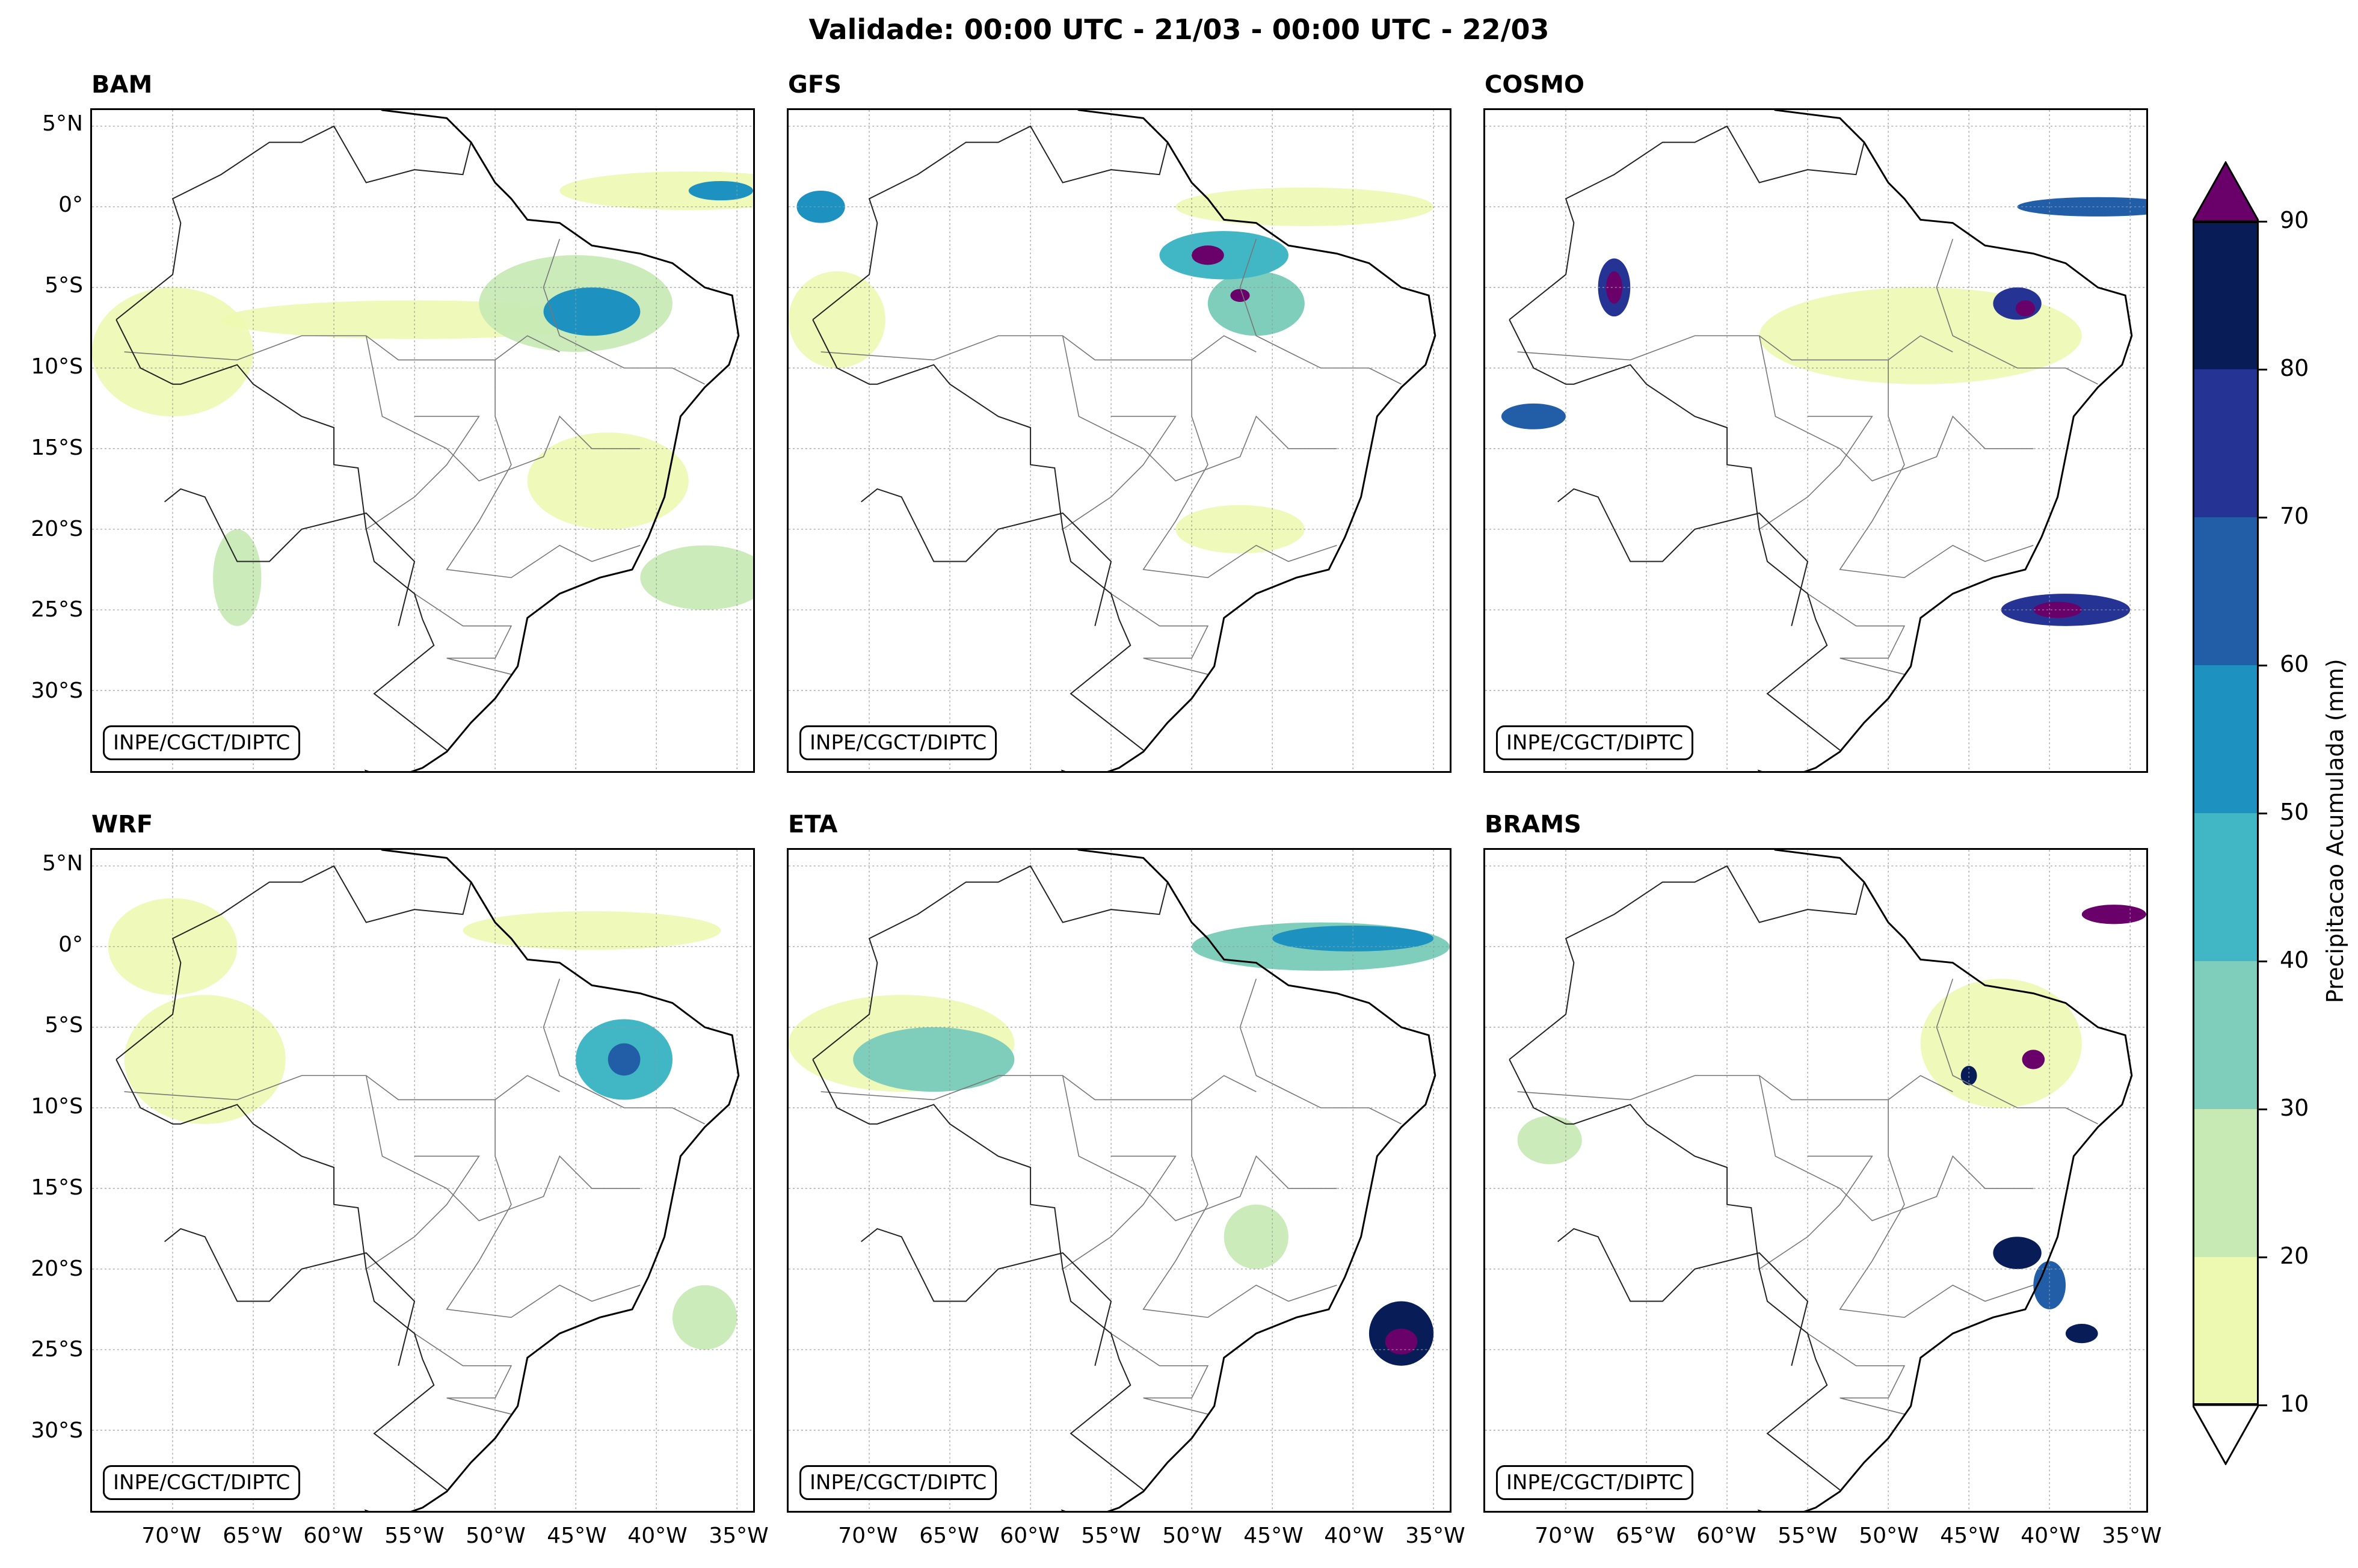 The image size is (2358, 1568). I want to click on panel-title-eta: ETA, so click(813, 824).